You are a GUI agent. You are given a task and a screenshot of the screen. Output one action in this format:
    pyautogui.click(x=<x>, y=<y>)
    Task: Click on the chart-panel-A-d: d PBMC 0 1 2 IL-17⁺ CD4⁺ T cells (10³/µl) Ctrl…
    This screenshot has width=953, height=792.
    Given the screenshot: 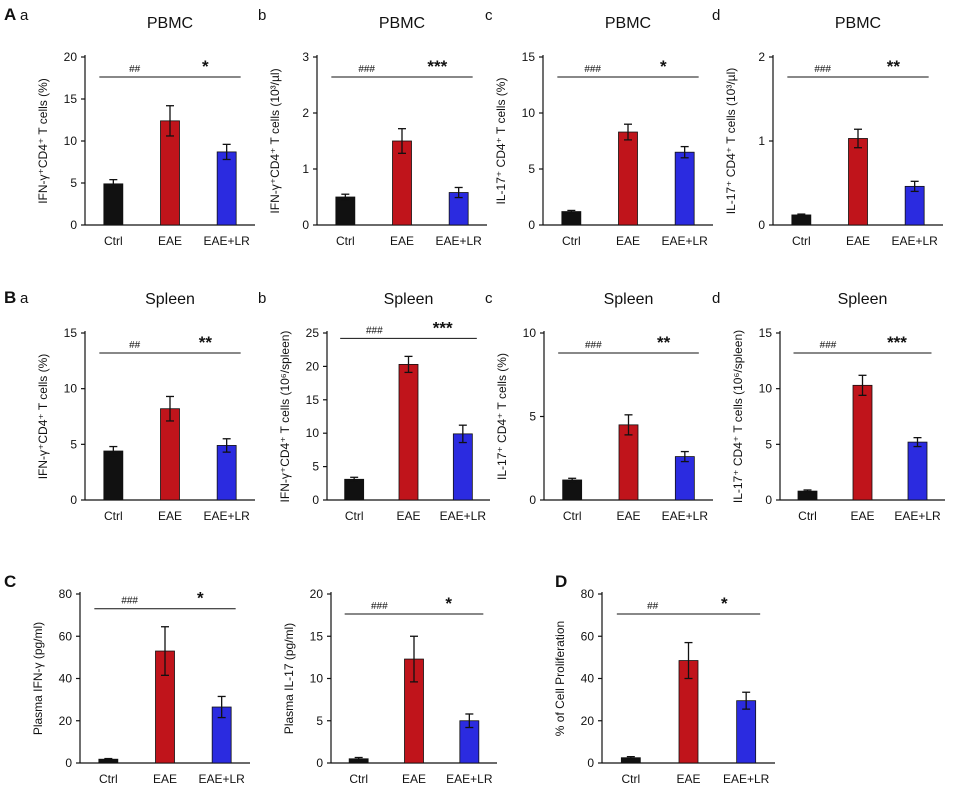 What is the action you would take?
    pyautogui.click(x=827, y=127)
    